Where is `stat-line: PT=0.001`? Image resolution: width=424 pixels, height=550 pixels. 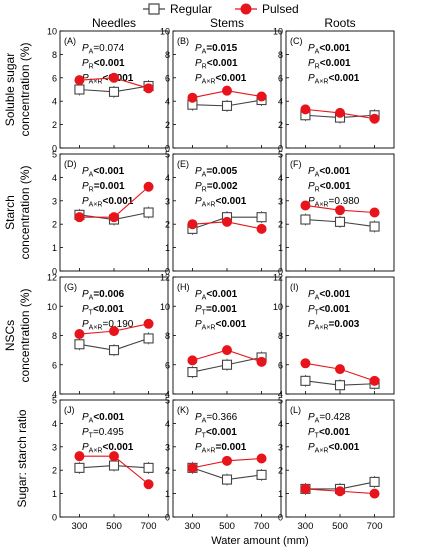
stat-line: PT=0.001 is located at coordinates (216, 310).